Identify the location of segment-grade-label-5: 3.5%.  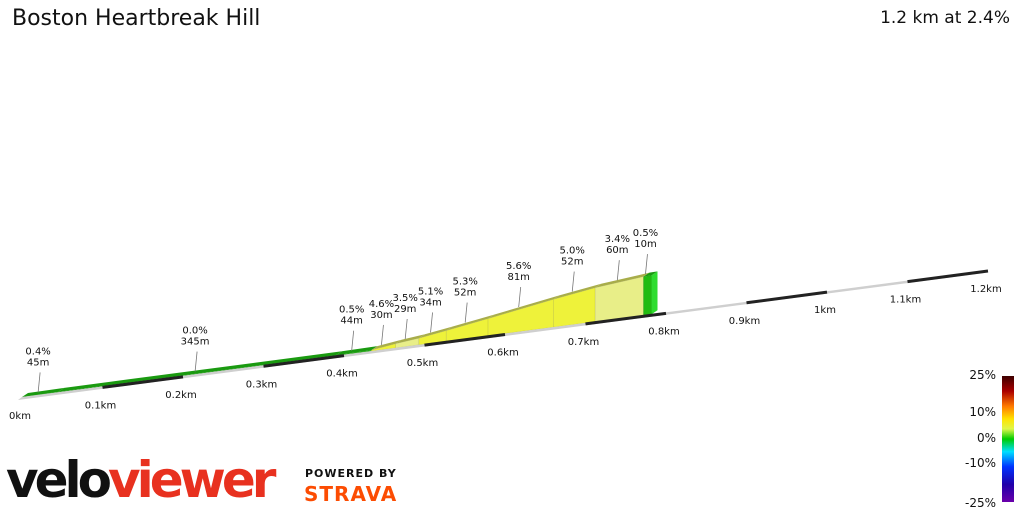
(404, 298).